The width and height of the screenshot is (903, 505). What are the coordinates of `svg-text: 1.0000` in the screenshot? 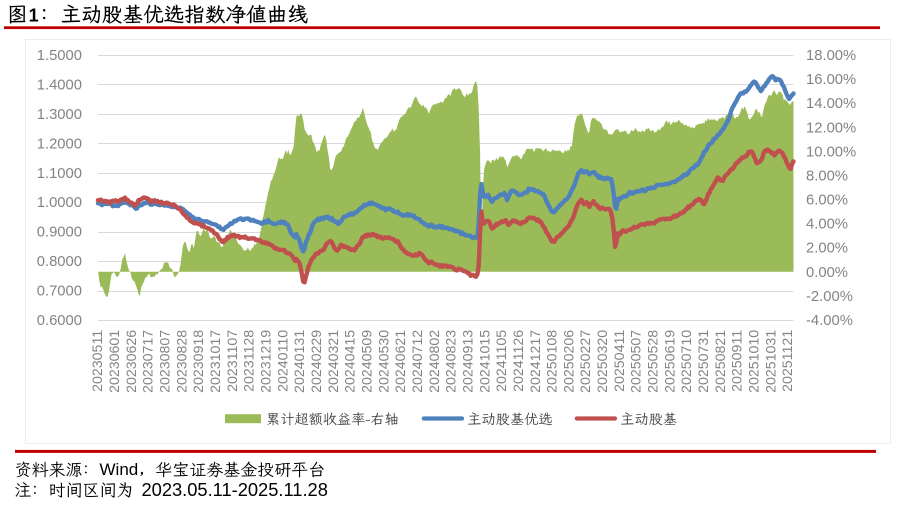 It's located at (59, 203).